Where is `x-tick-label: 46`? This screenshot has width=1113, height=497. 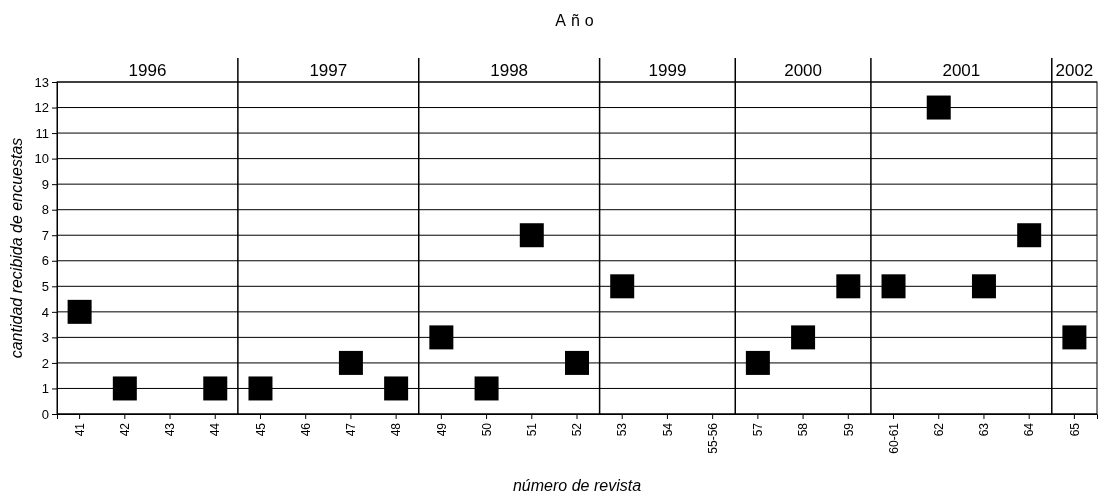
x-tick-label: 46 is located at coordinates (305, 429).